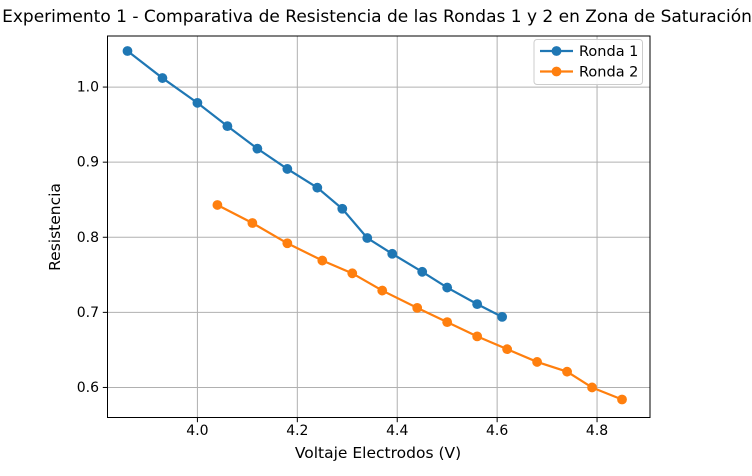 This screenshot has height=476, width=752. Describe the element at coordinates (397, 431) in the screenshot. I see `x-tick-label: 4.4` at that location.